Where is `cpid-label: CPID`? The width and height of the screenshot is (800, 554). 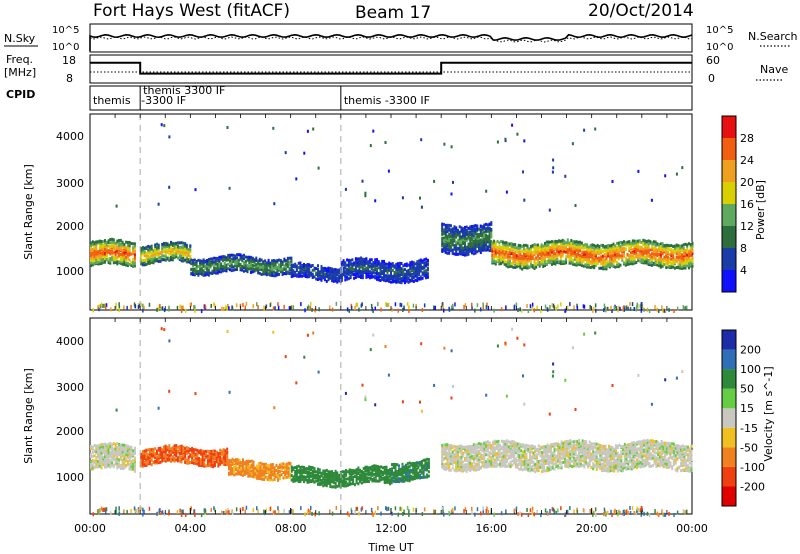 cpid-label: CPID is located at coordinates (20, 94).